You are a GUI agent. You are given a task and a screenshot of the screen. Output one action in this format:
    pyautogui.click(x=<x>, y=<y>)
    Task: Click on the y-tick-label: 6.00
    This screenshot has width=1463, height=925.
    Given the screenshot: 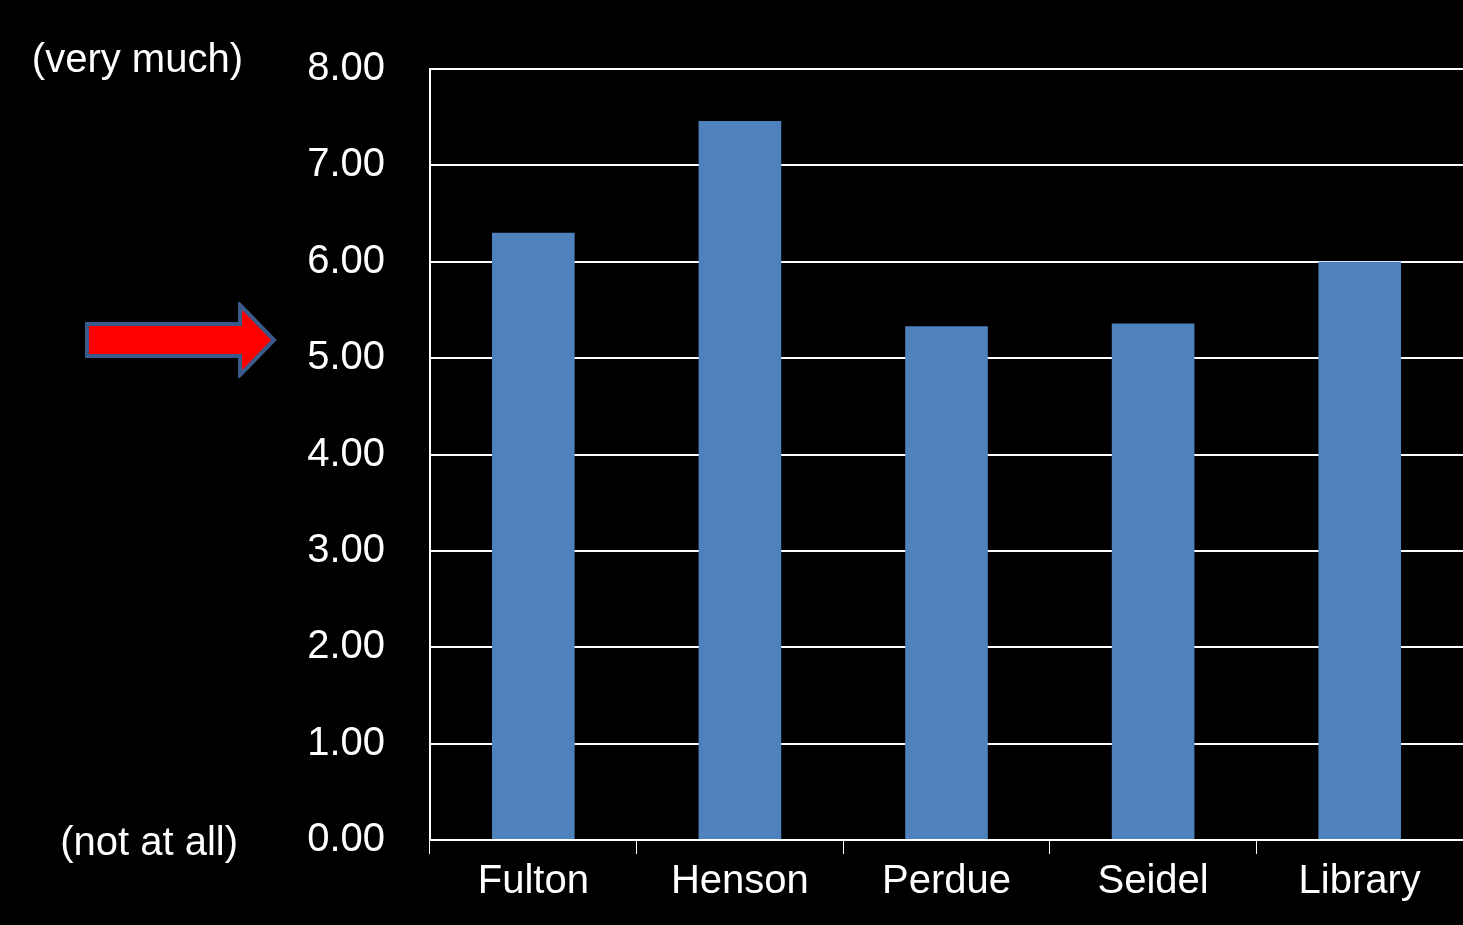 What is the action you would take?
    pyautogui.click(x=346, y=258)
    